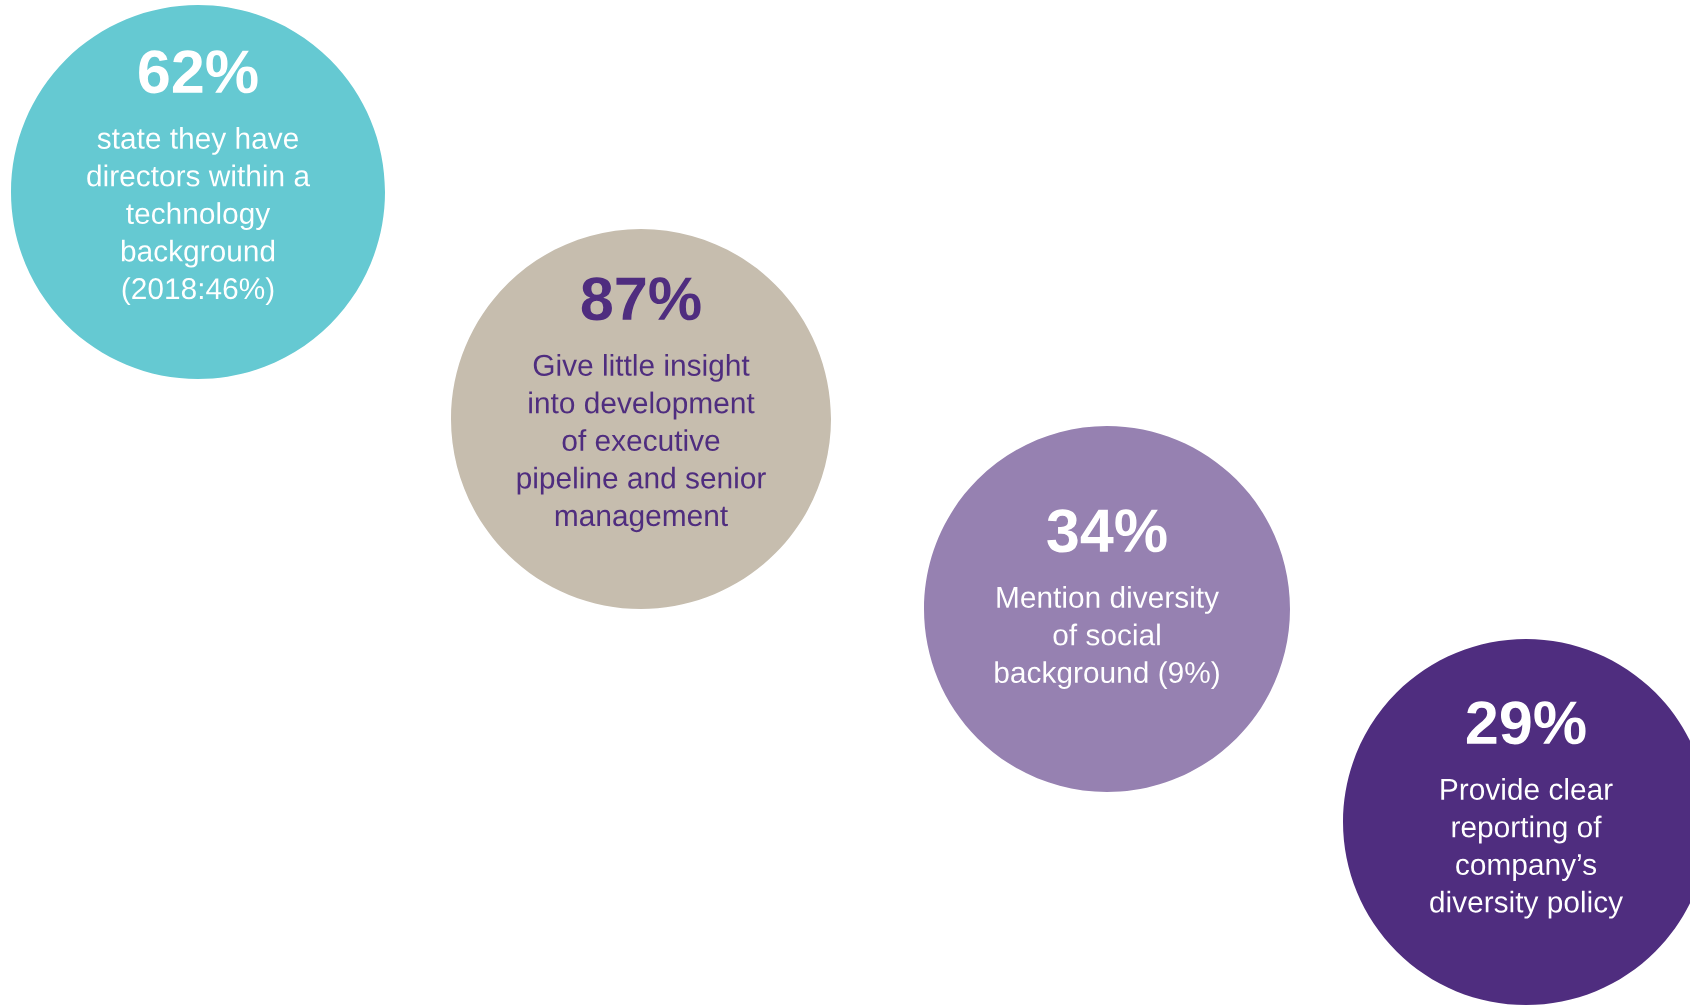  What do you see at coordinates (1107, 637) in the screenshot?
I see `category-label: Mention diversity of social background (9%)` at bounding box center [1107, 637].